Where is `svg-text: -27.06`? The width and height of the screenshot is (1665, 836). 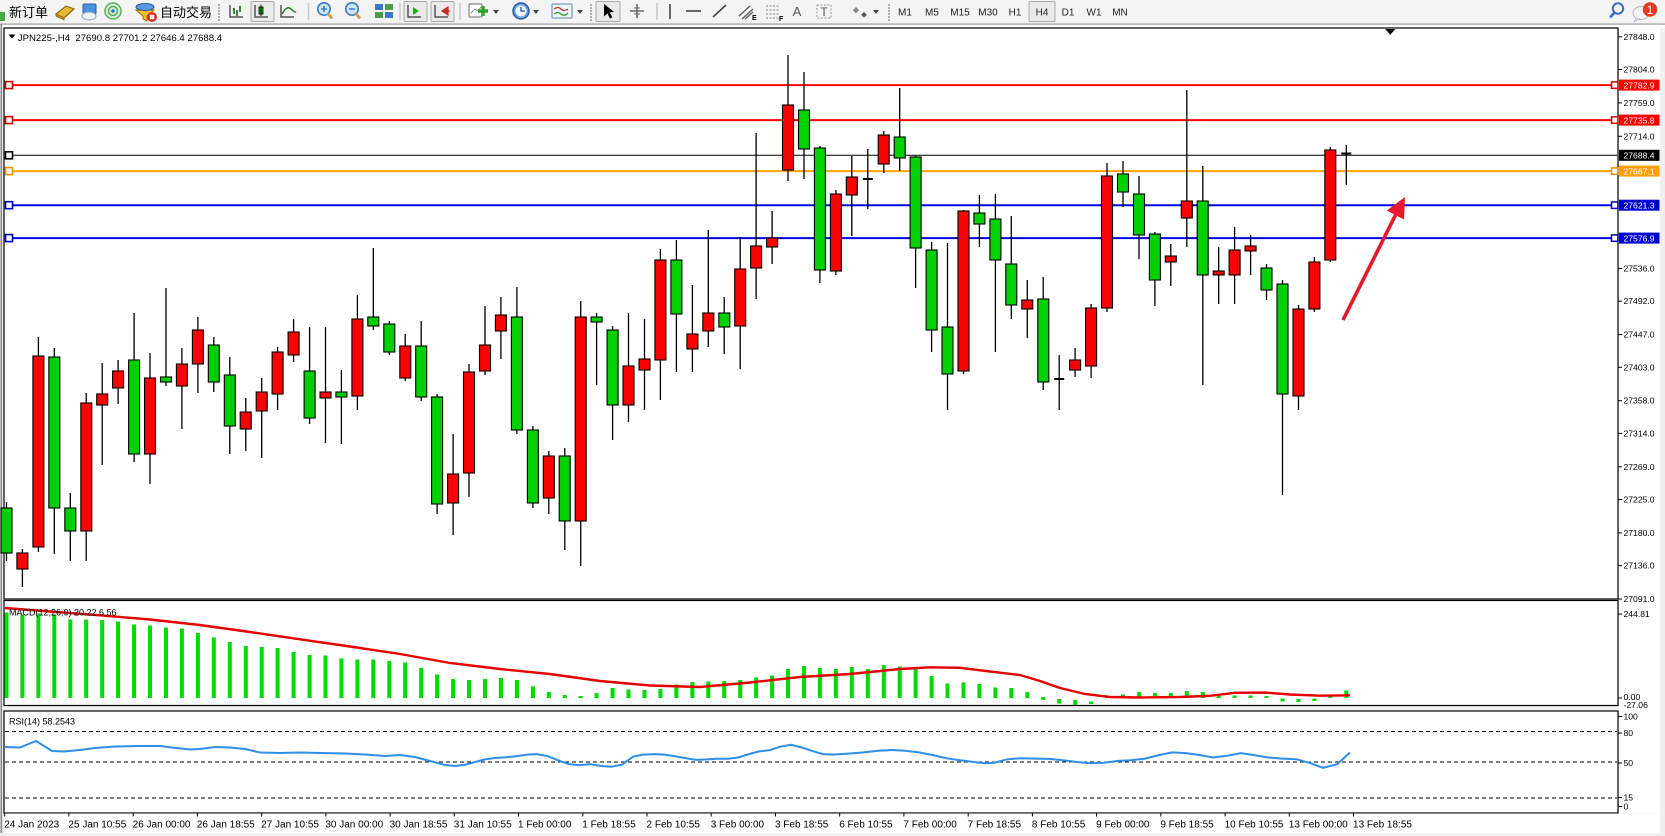
svg-text: -27.06 is located at coordinates (1636, 705).